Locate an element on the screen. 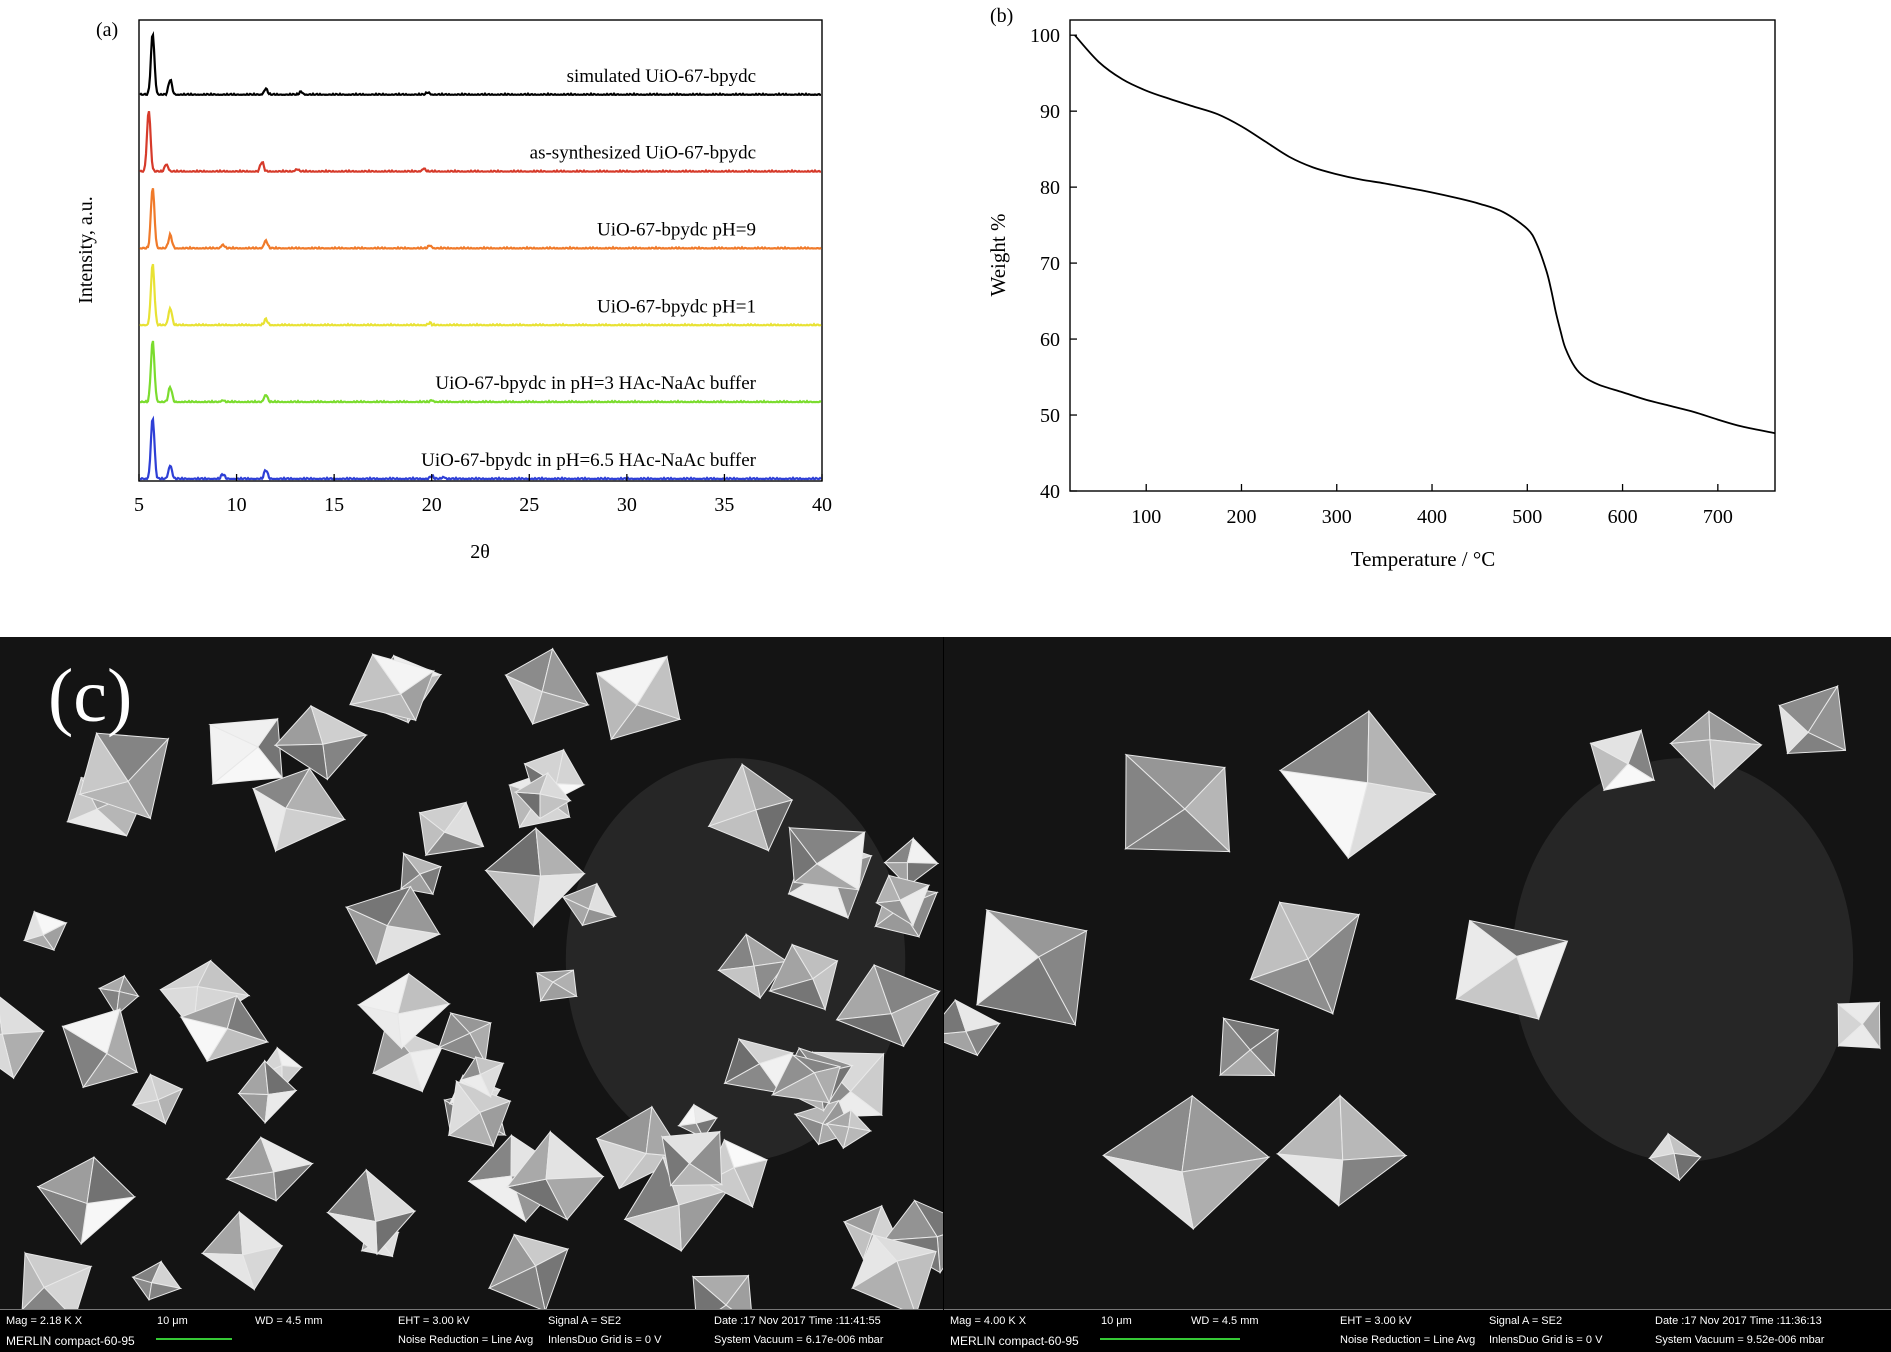 This screenshot has height=1352, width=1891. tga-x-tick-label: 600 is located at coordinates (1623, 517).